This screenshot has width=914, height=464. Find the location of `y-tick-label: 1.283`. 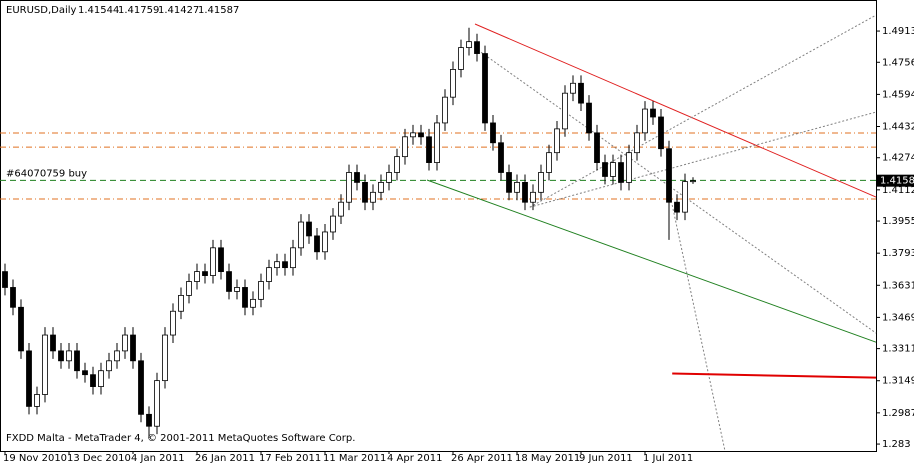

y-tick-label: 1.283 is located at coordinates (896, 444).